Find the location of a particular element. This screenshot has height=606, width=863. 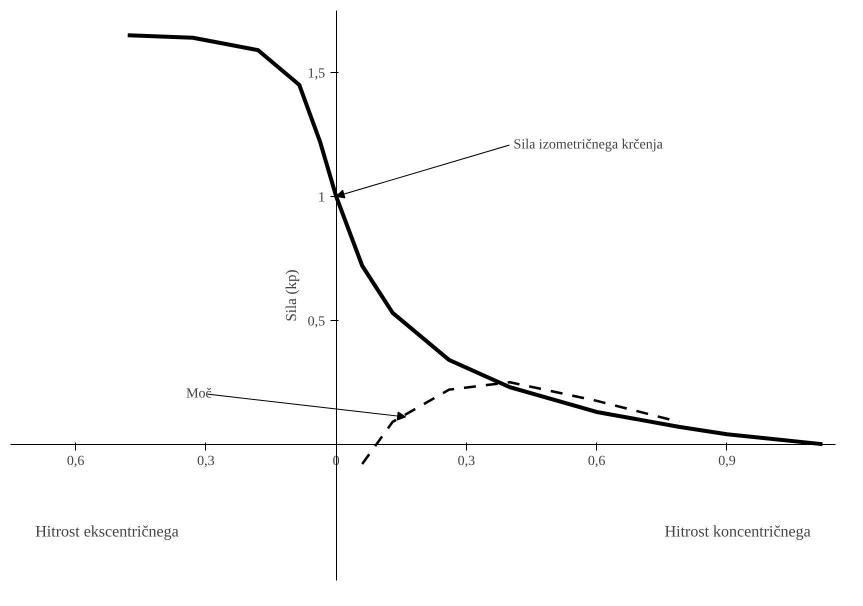

y-tick-label: 0,5 is located at coordinates (317, 322).